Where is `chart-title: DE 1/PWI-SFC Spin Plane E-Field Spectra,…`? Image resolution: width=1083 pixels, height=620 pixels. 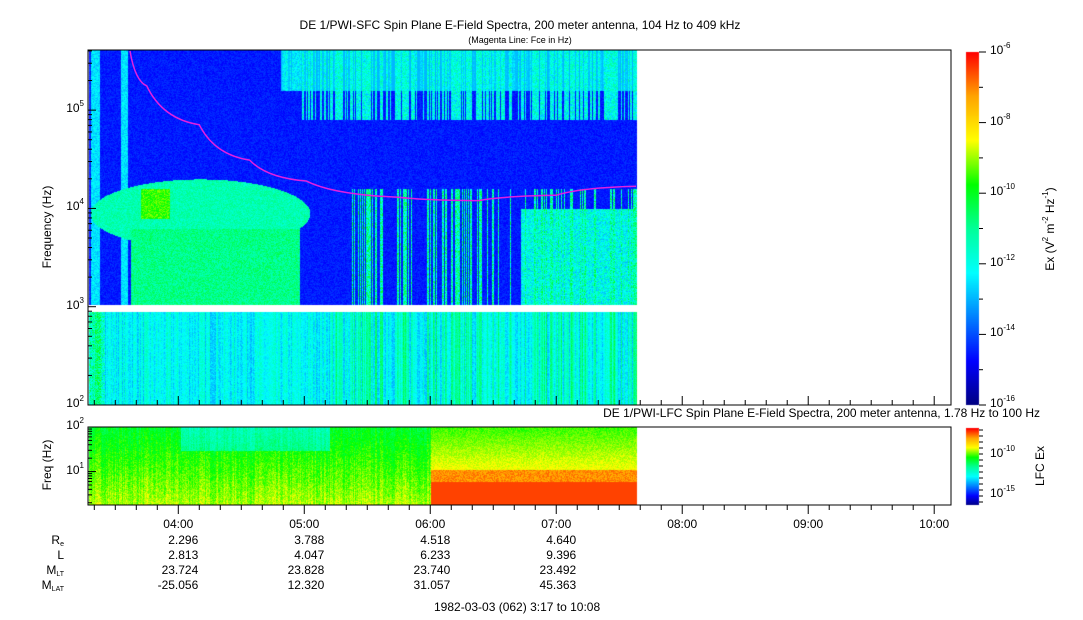 chart-title: DE 1/PWI-SFC Spin Plane E-Field Spectra,… is located at coordinates (520, 25).